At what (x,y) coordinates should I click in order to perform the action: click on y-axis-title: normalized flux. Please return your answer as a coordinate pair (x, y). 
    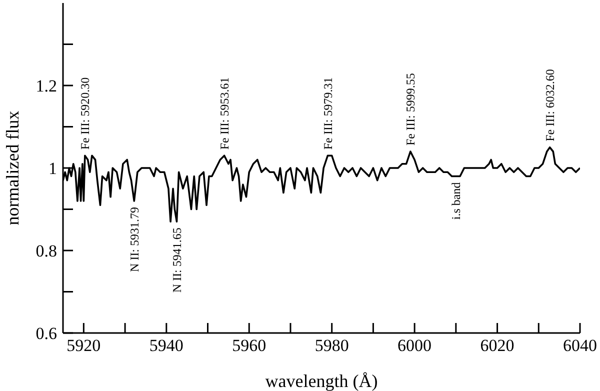
    Looking at the image, I should click on (12, 168).